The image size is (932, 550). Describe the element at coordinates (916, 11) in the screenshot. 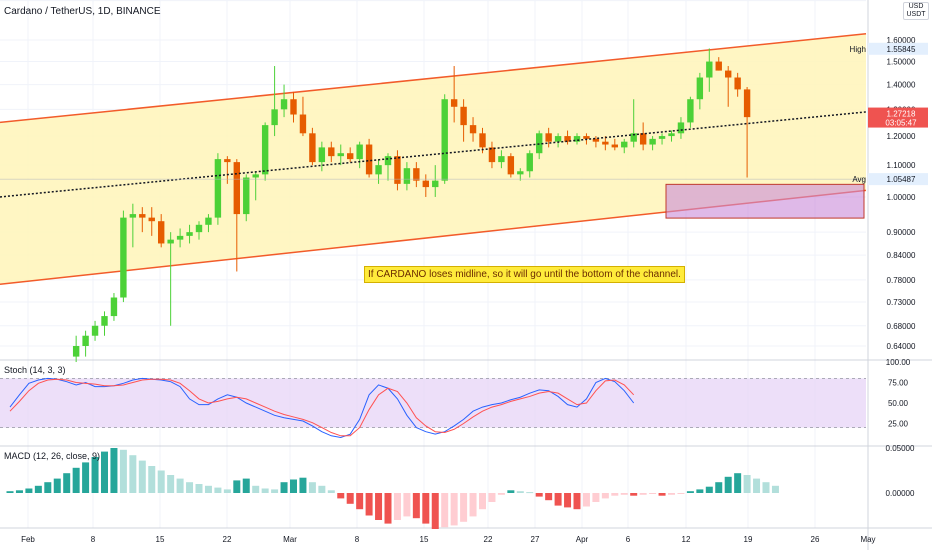

I see `currency-selector: USD USDT` at that location.